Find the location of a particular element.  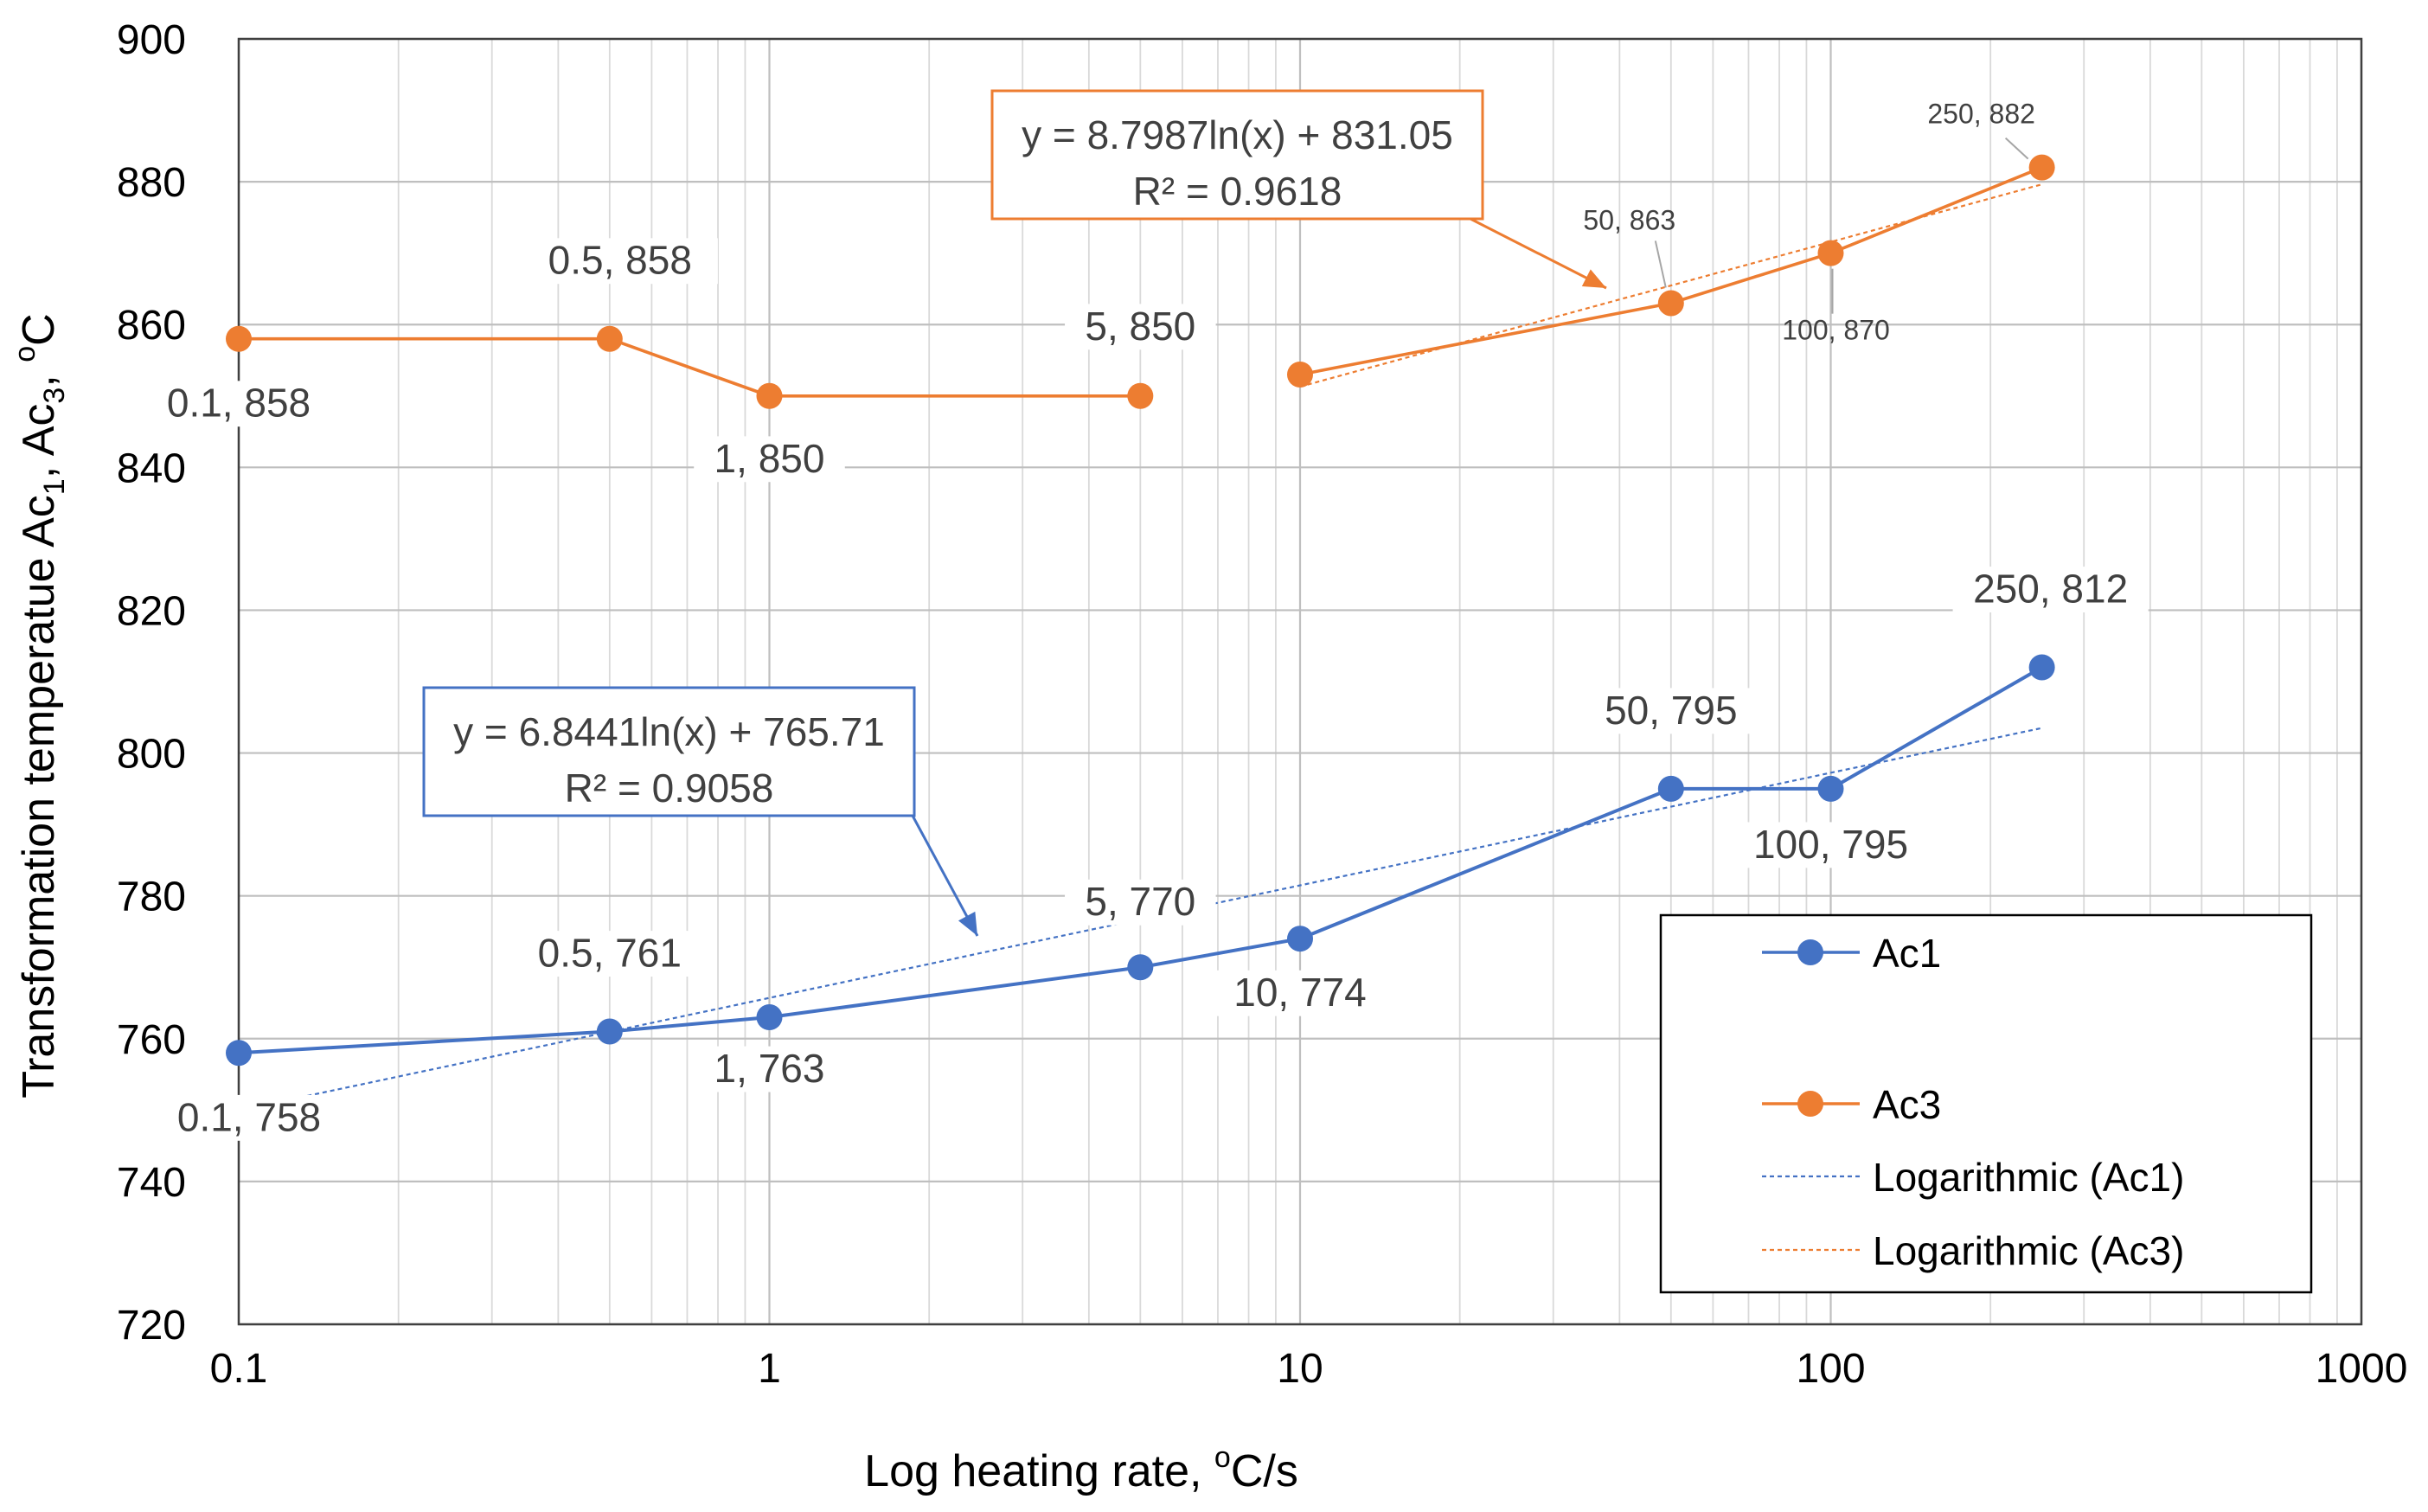

y-tick-label: 800 is located at coordinates (152, 755).